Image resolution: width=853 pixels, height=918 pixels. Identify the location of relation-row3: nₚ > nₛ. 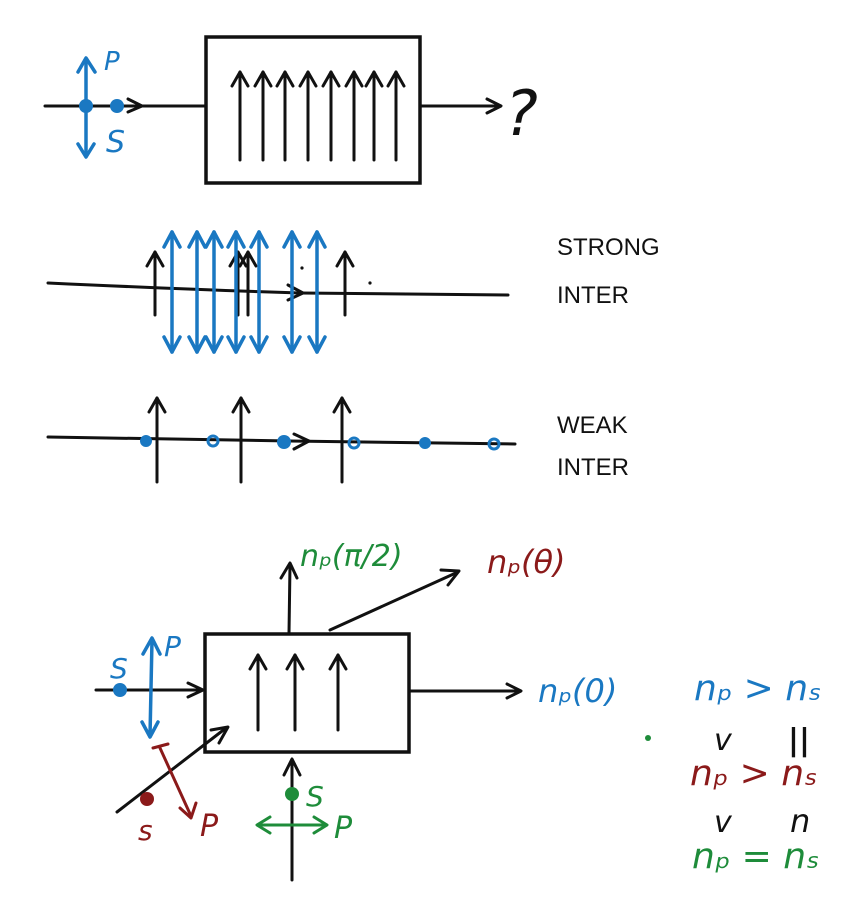
(754, 773).